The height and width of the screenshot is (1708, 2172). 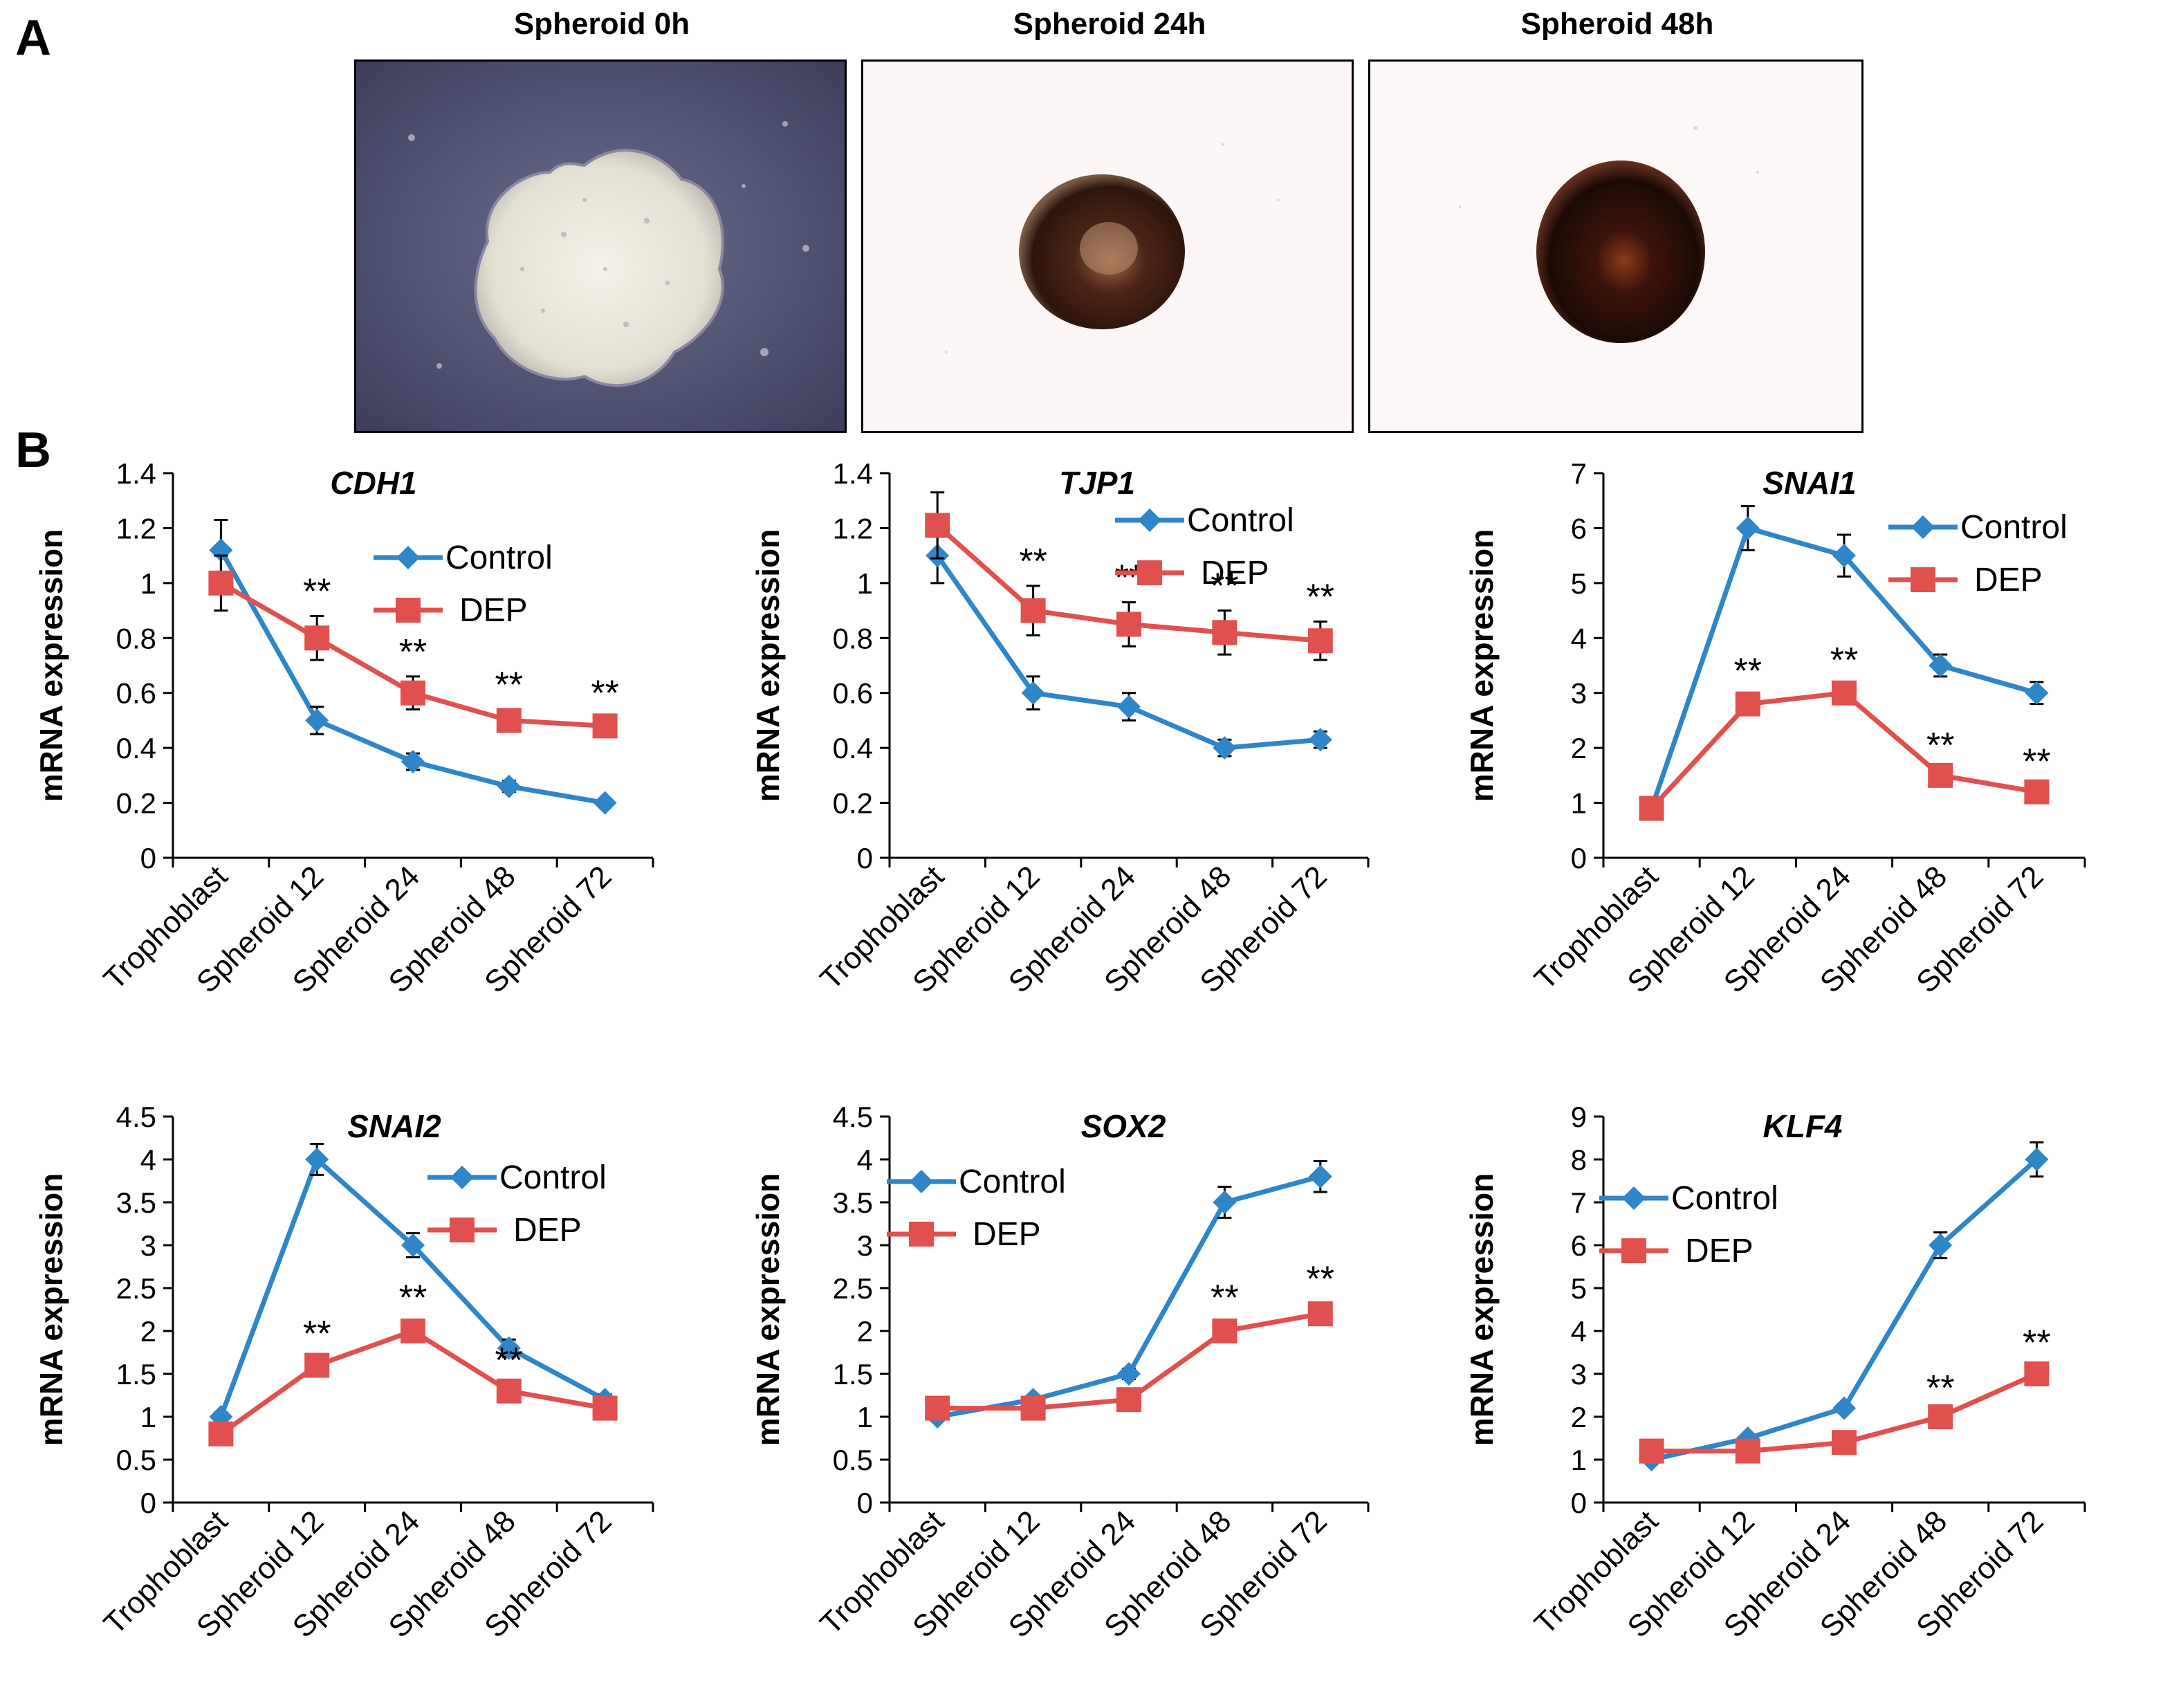 What do you see at coordinates (1579, 1374) in the screenshot?
I see `y-tick-label: 3` at bounding box center [1579, 1374].